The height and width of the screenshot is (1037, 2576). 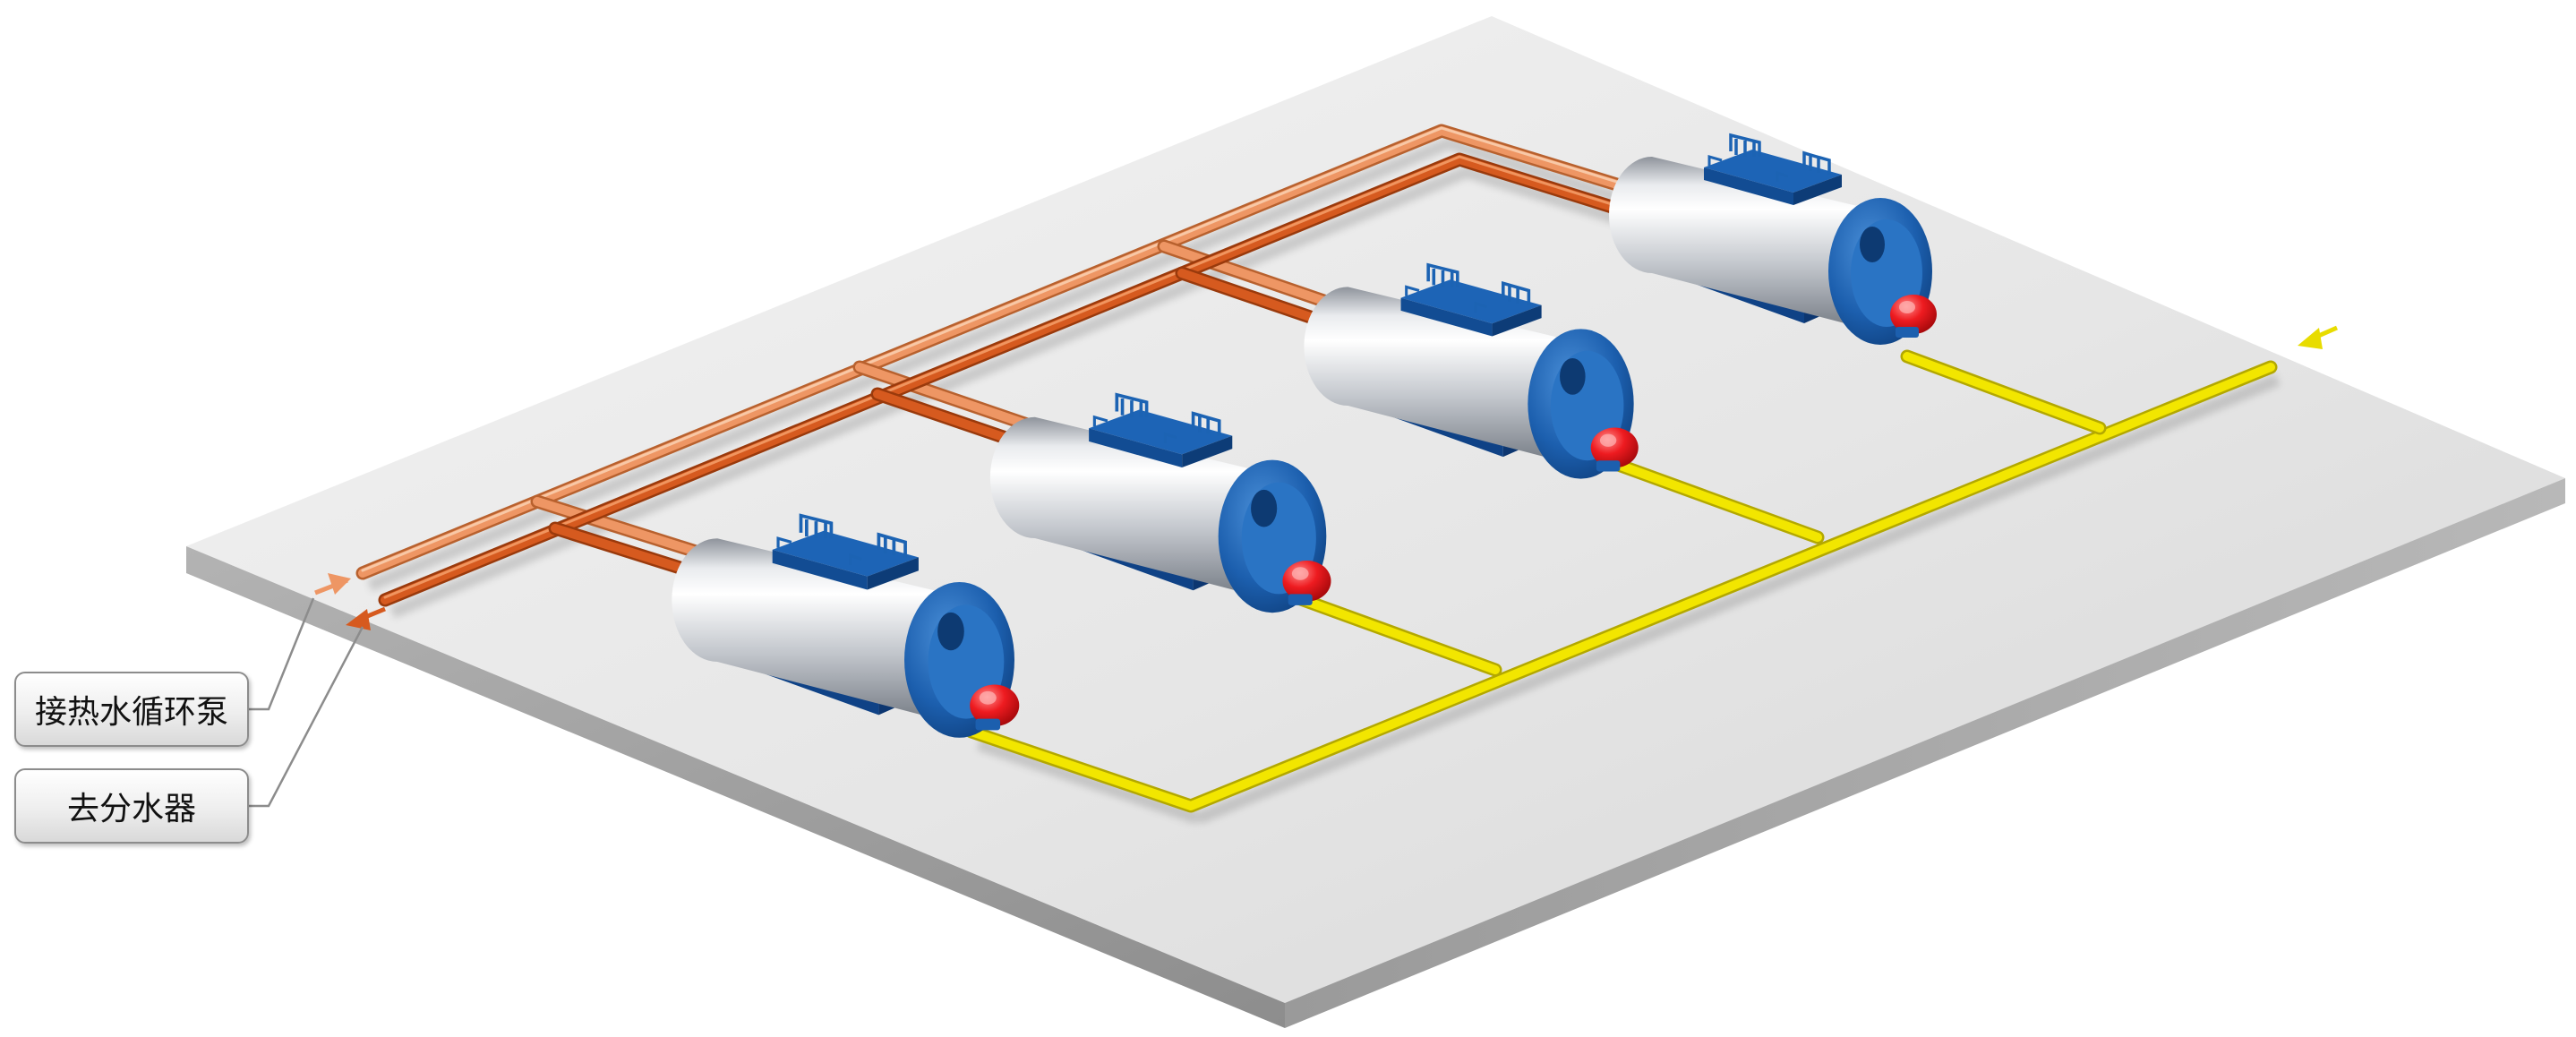 What do you see at coordinates (306, 702) in the screenshot?
I see `callout-leaders` at bounding box center [306, 702].